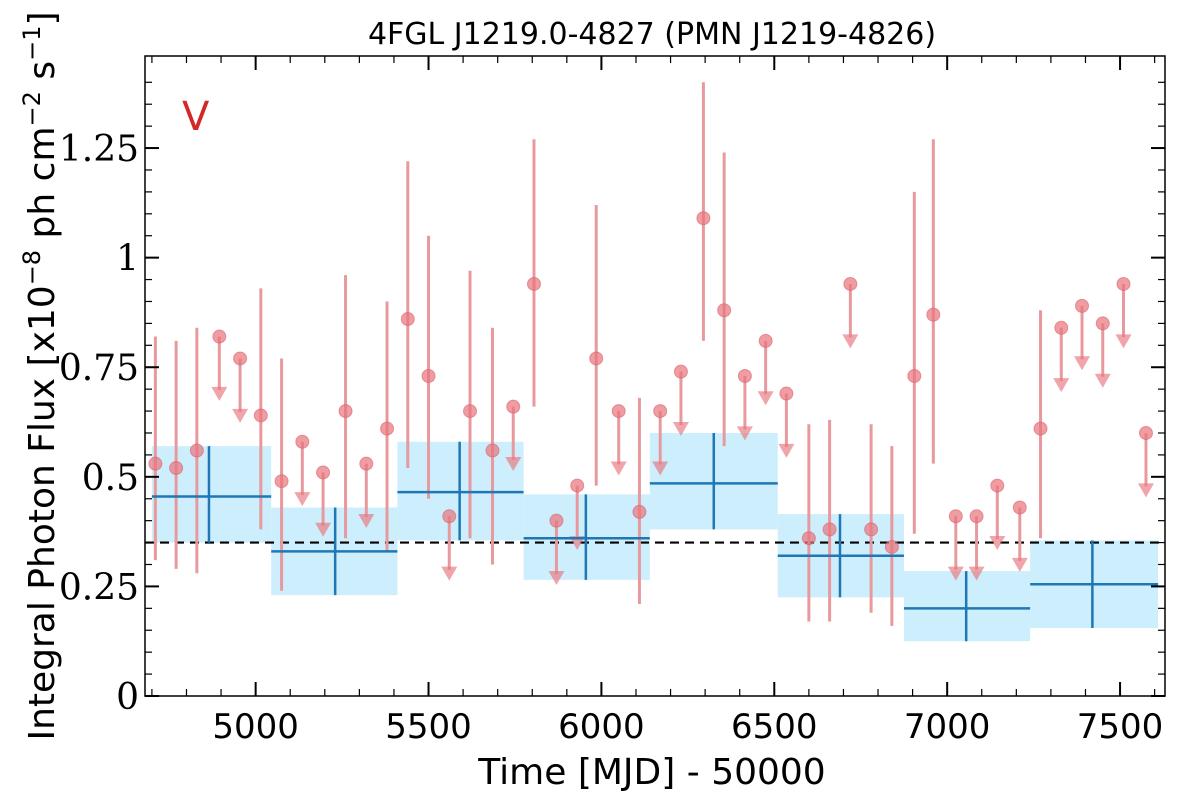 This screenshot has height=800, width=1200. Describe the element at coordinates (774, 727) in the screenshot. I see `x-tick-label: 6500` at that location.